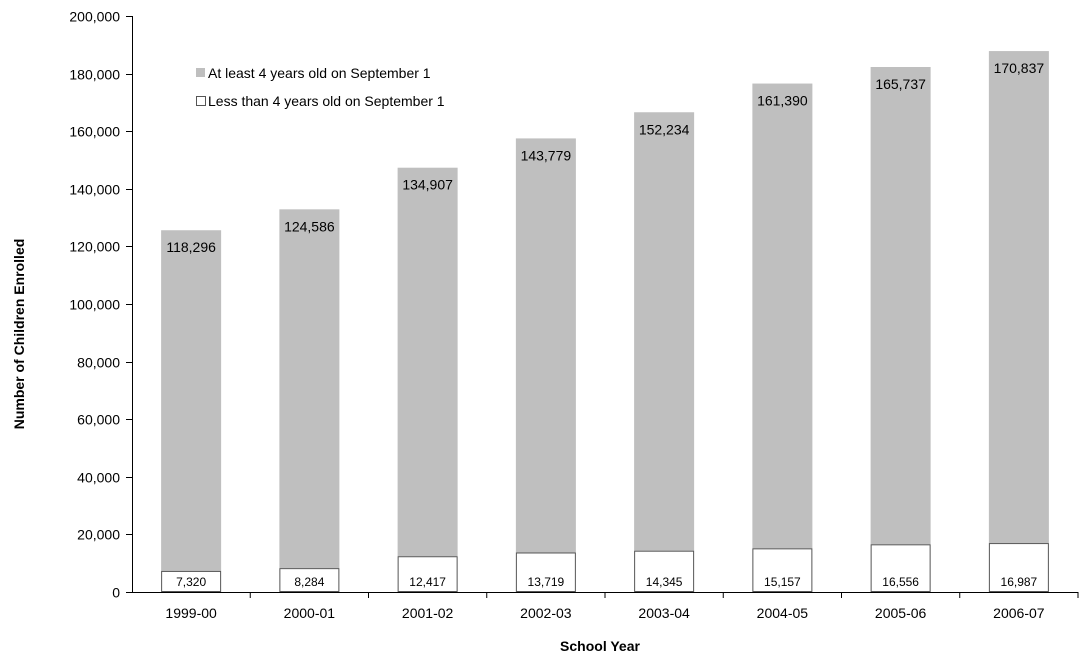  Describe the element at coordinates (310, 613) in the screenshot. I see `x-tick-label: 2000-01` at that location.